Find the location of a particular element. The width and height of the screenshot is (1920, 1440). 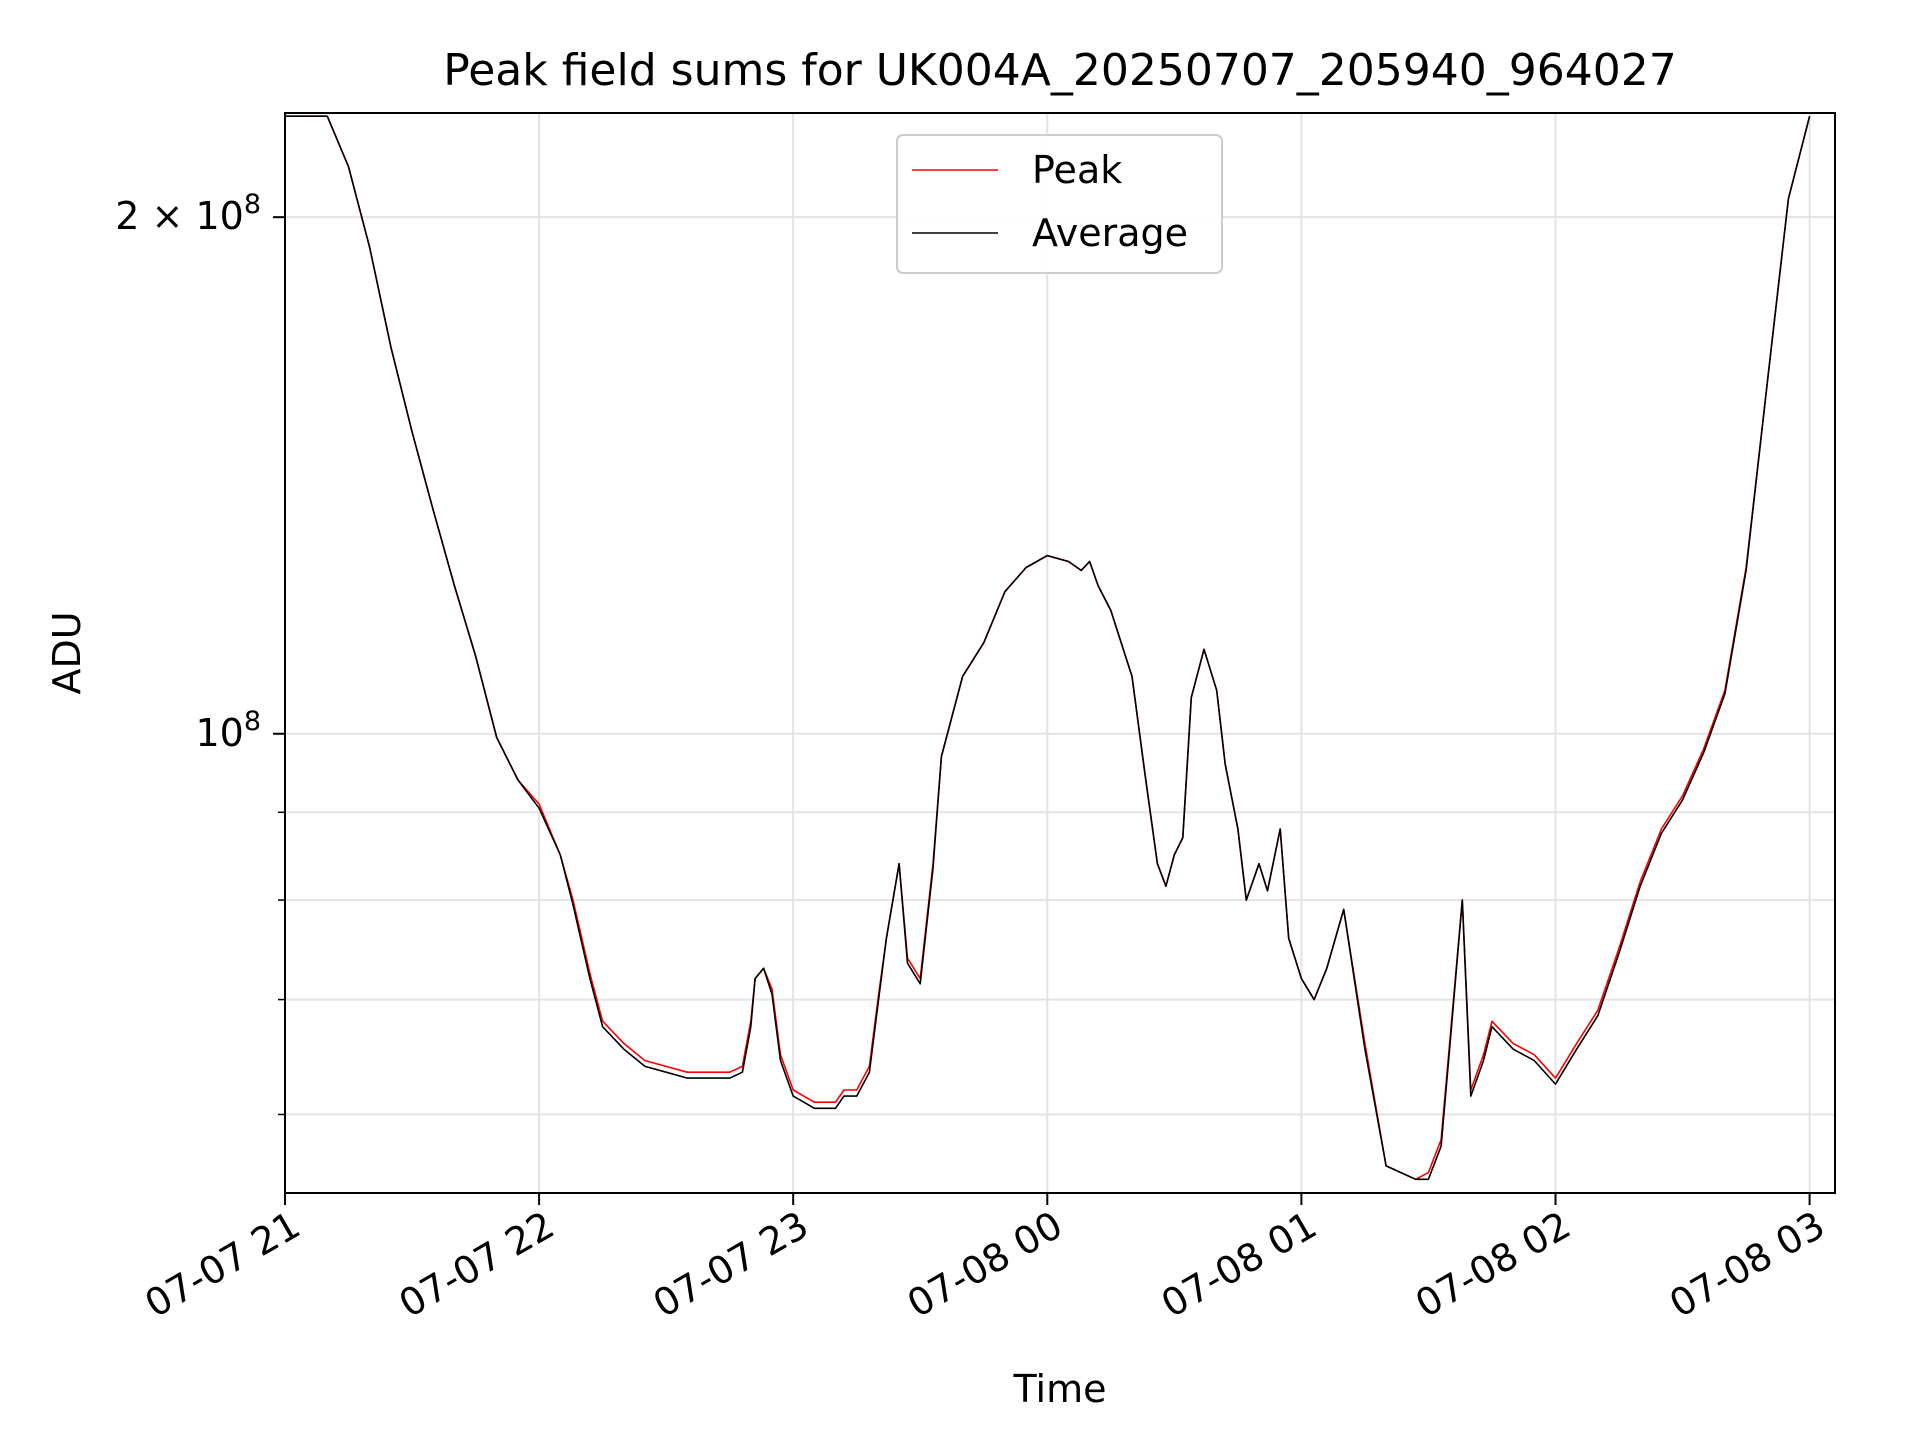

x-axis-label: Time is located at coordinates (1060, 1389).